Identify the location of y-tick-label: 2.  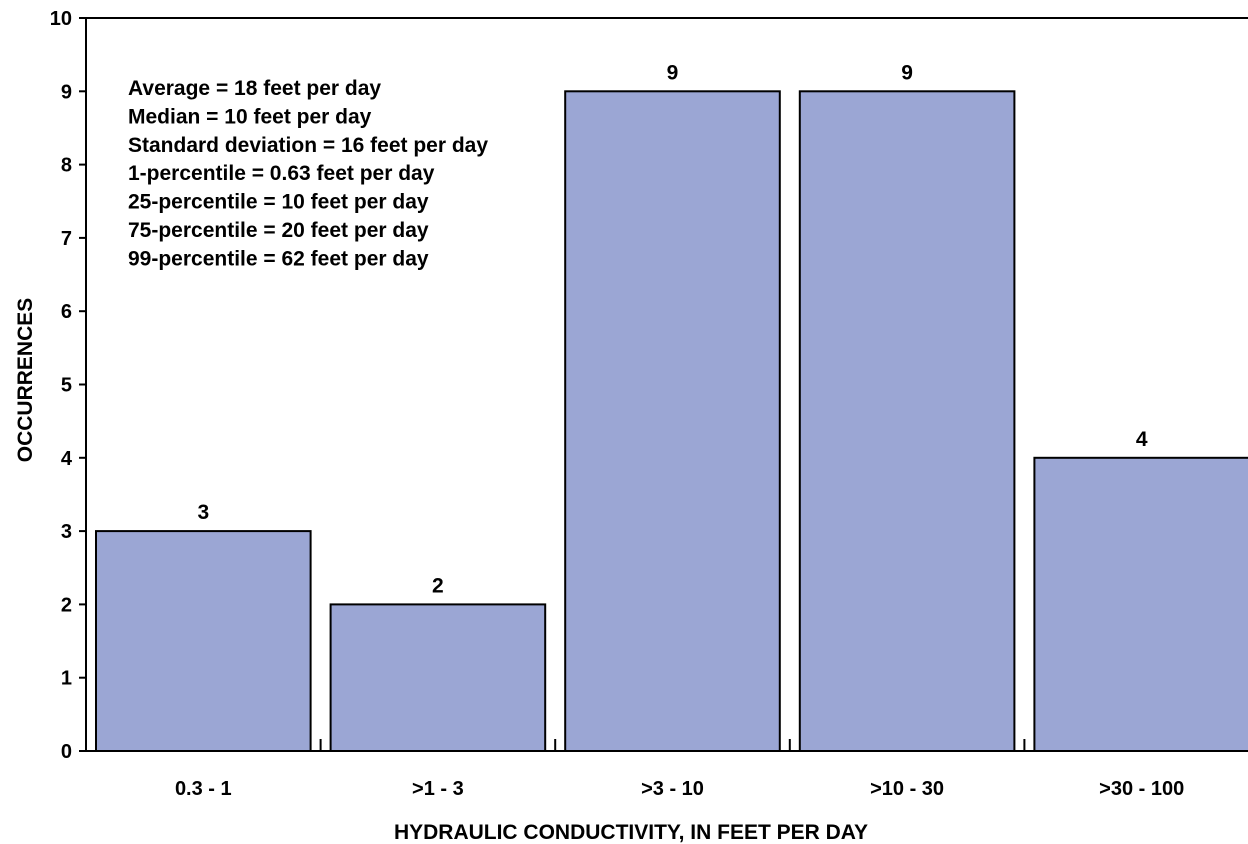
(66, 605).